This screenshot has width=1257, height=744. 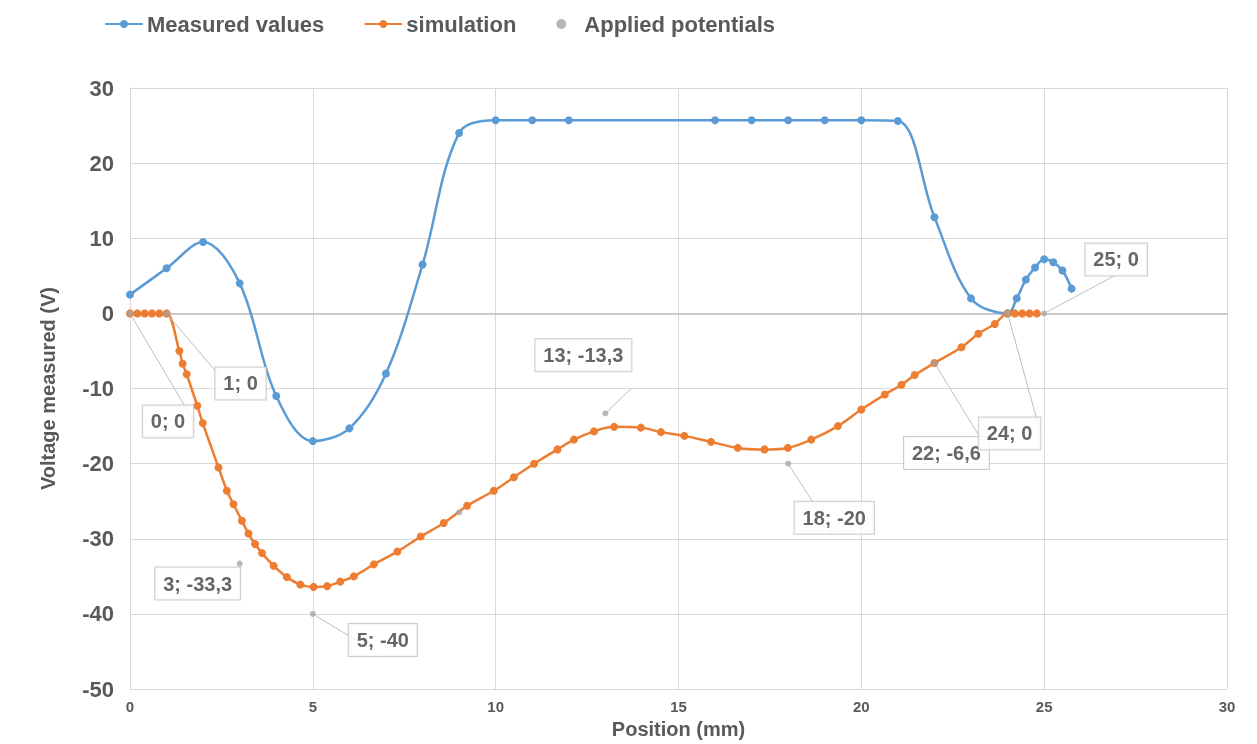 What do you see at coordinates (198, 583) in the screenshot?
I see `data-label: 3; -33,3` at bounding box center [198, 583].